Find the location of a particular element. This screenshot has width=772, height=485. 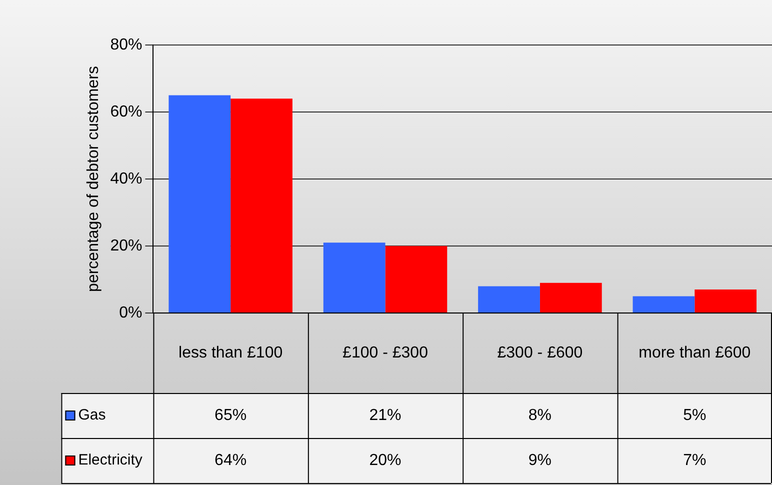

data-label: 5% is located at coordinates (694, 415).